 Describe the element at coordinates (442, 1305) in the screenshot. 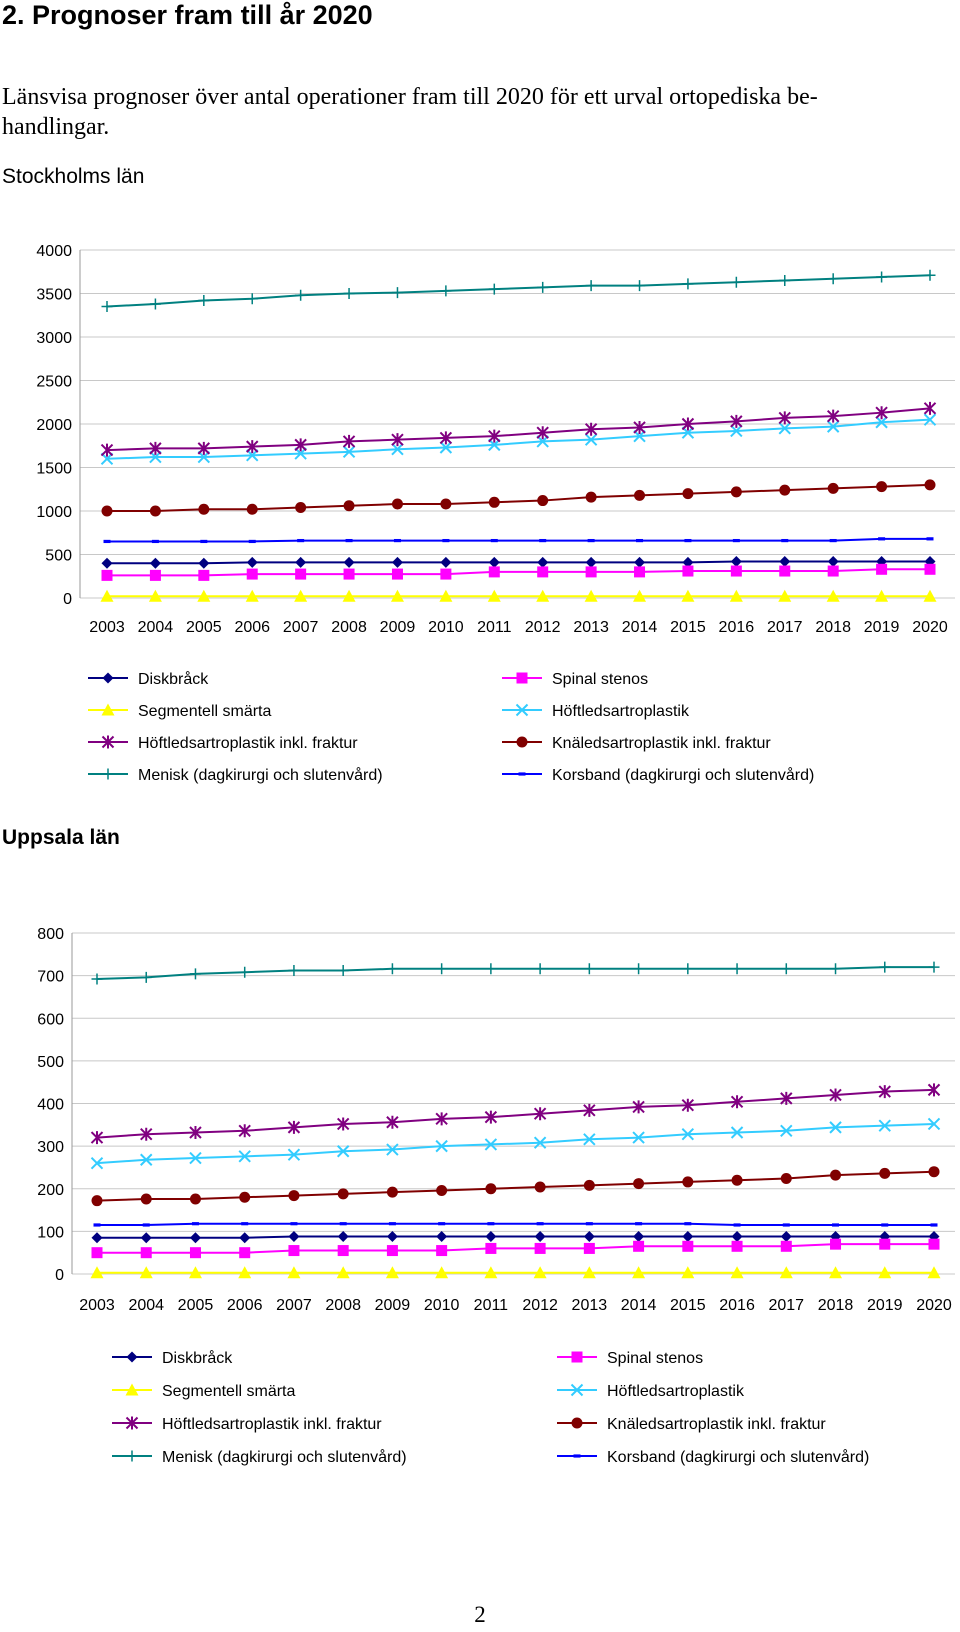

I see `x-tick-label: 2010` at that location.